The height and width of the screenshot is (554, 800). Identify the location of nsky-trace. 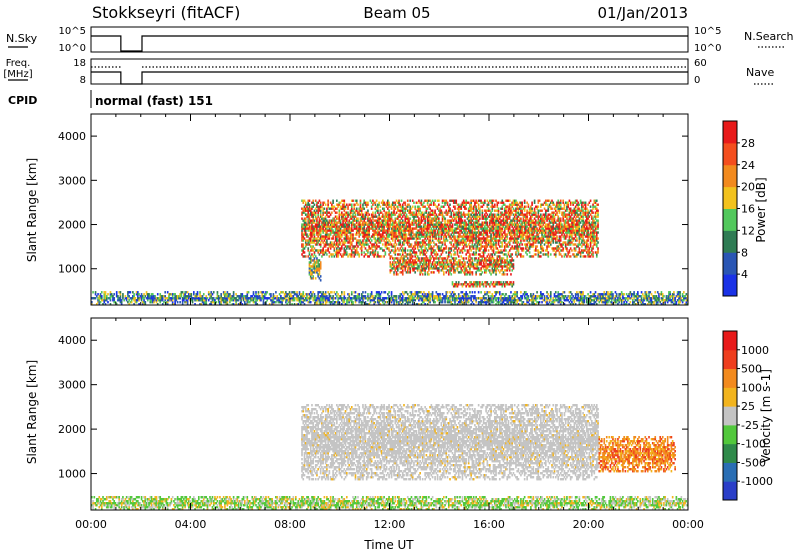
(389, 43).